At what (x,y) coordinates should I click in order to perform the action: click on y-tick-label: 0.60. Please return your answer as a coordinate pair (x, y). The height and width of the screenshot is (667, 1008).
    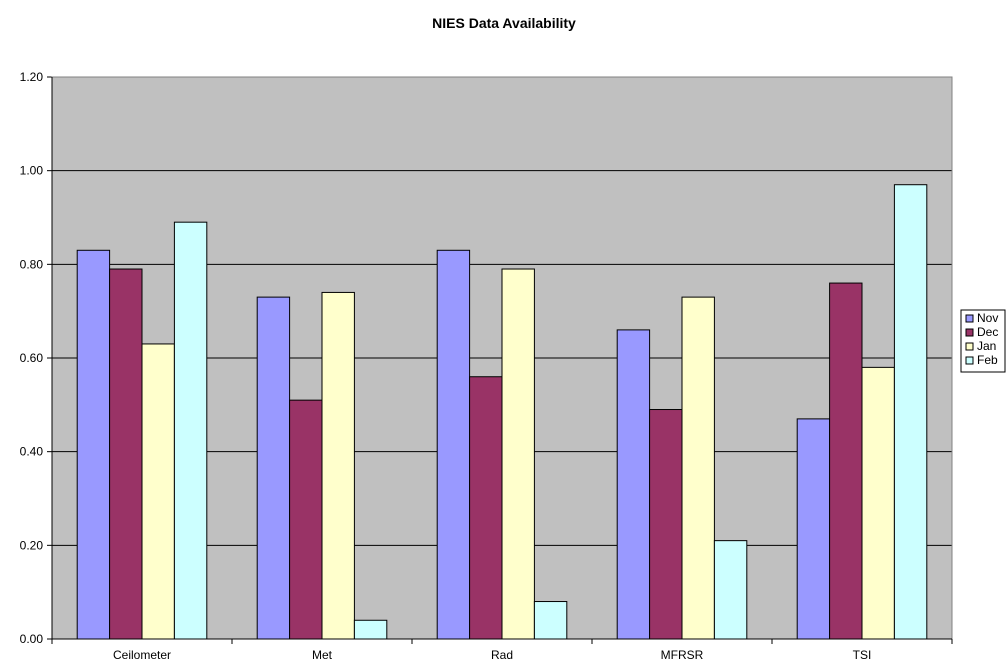
    Looking at the image, I should click on (32, 358).